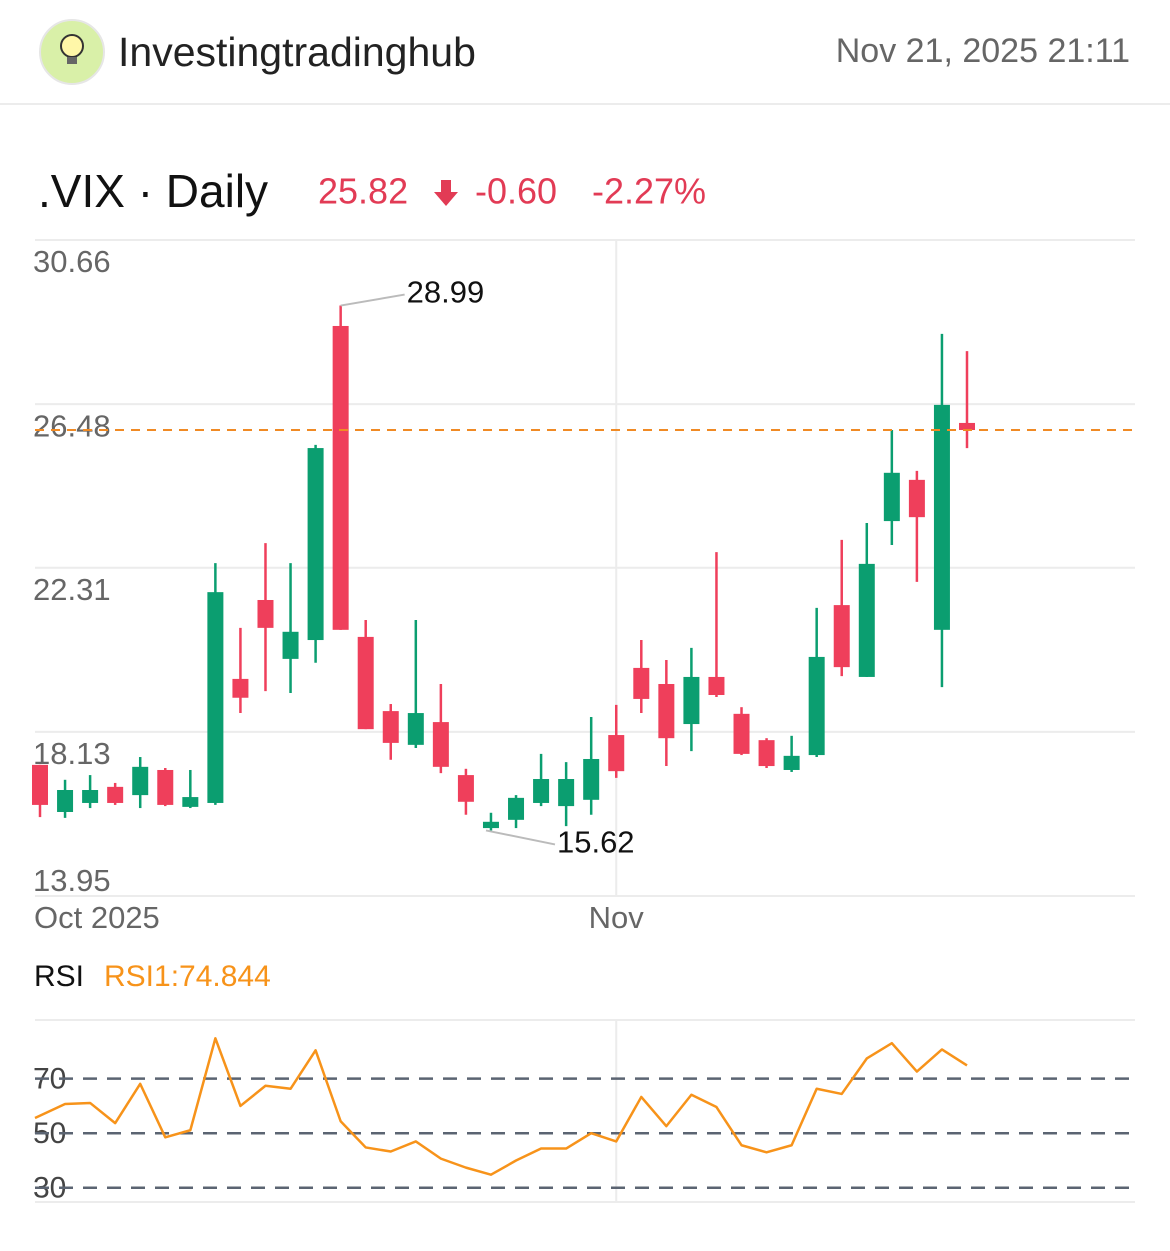 This screenshot has width=1170, height=1251. I want to click on price-change-pct: -2.27%, so click(649, 191).